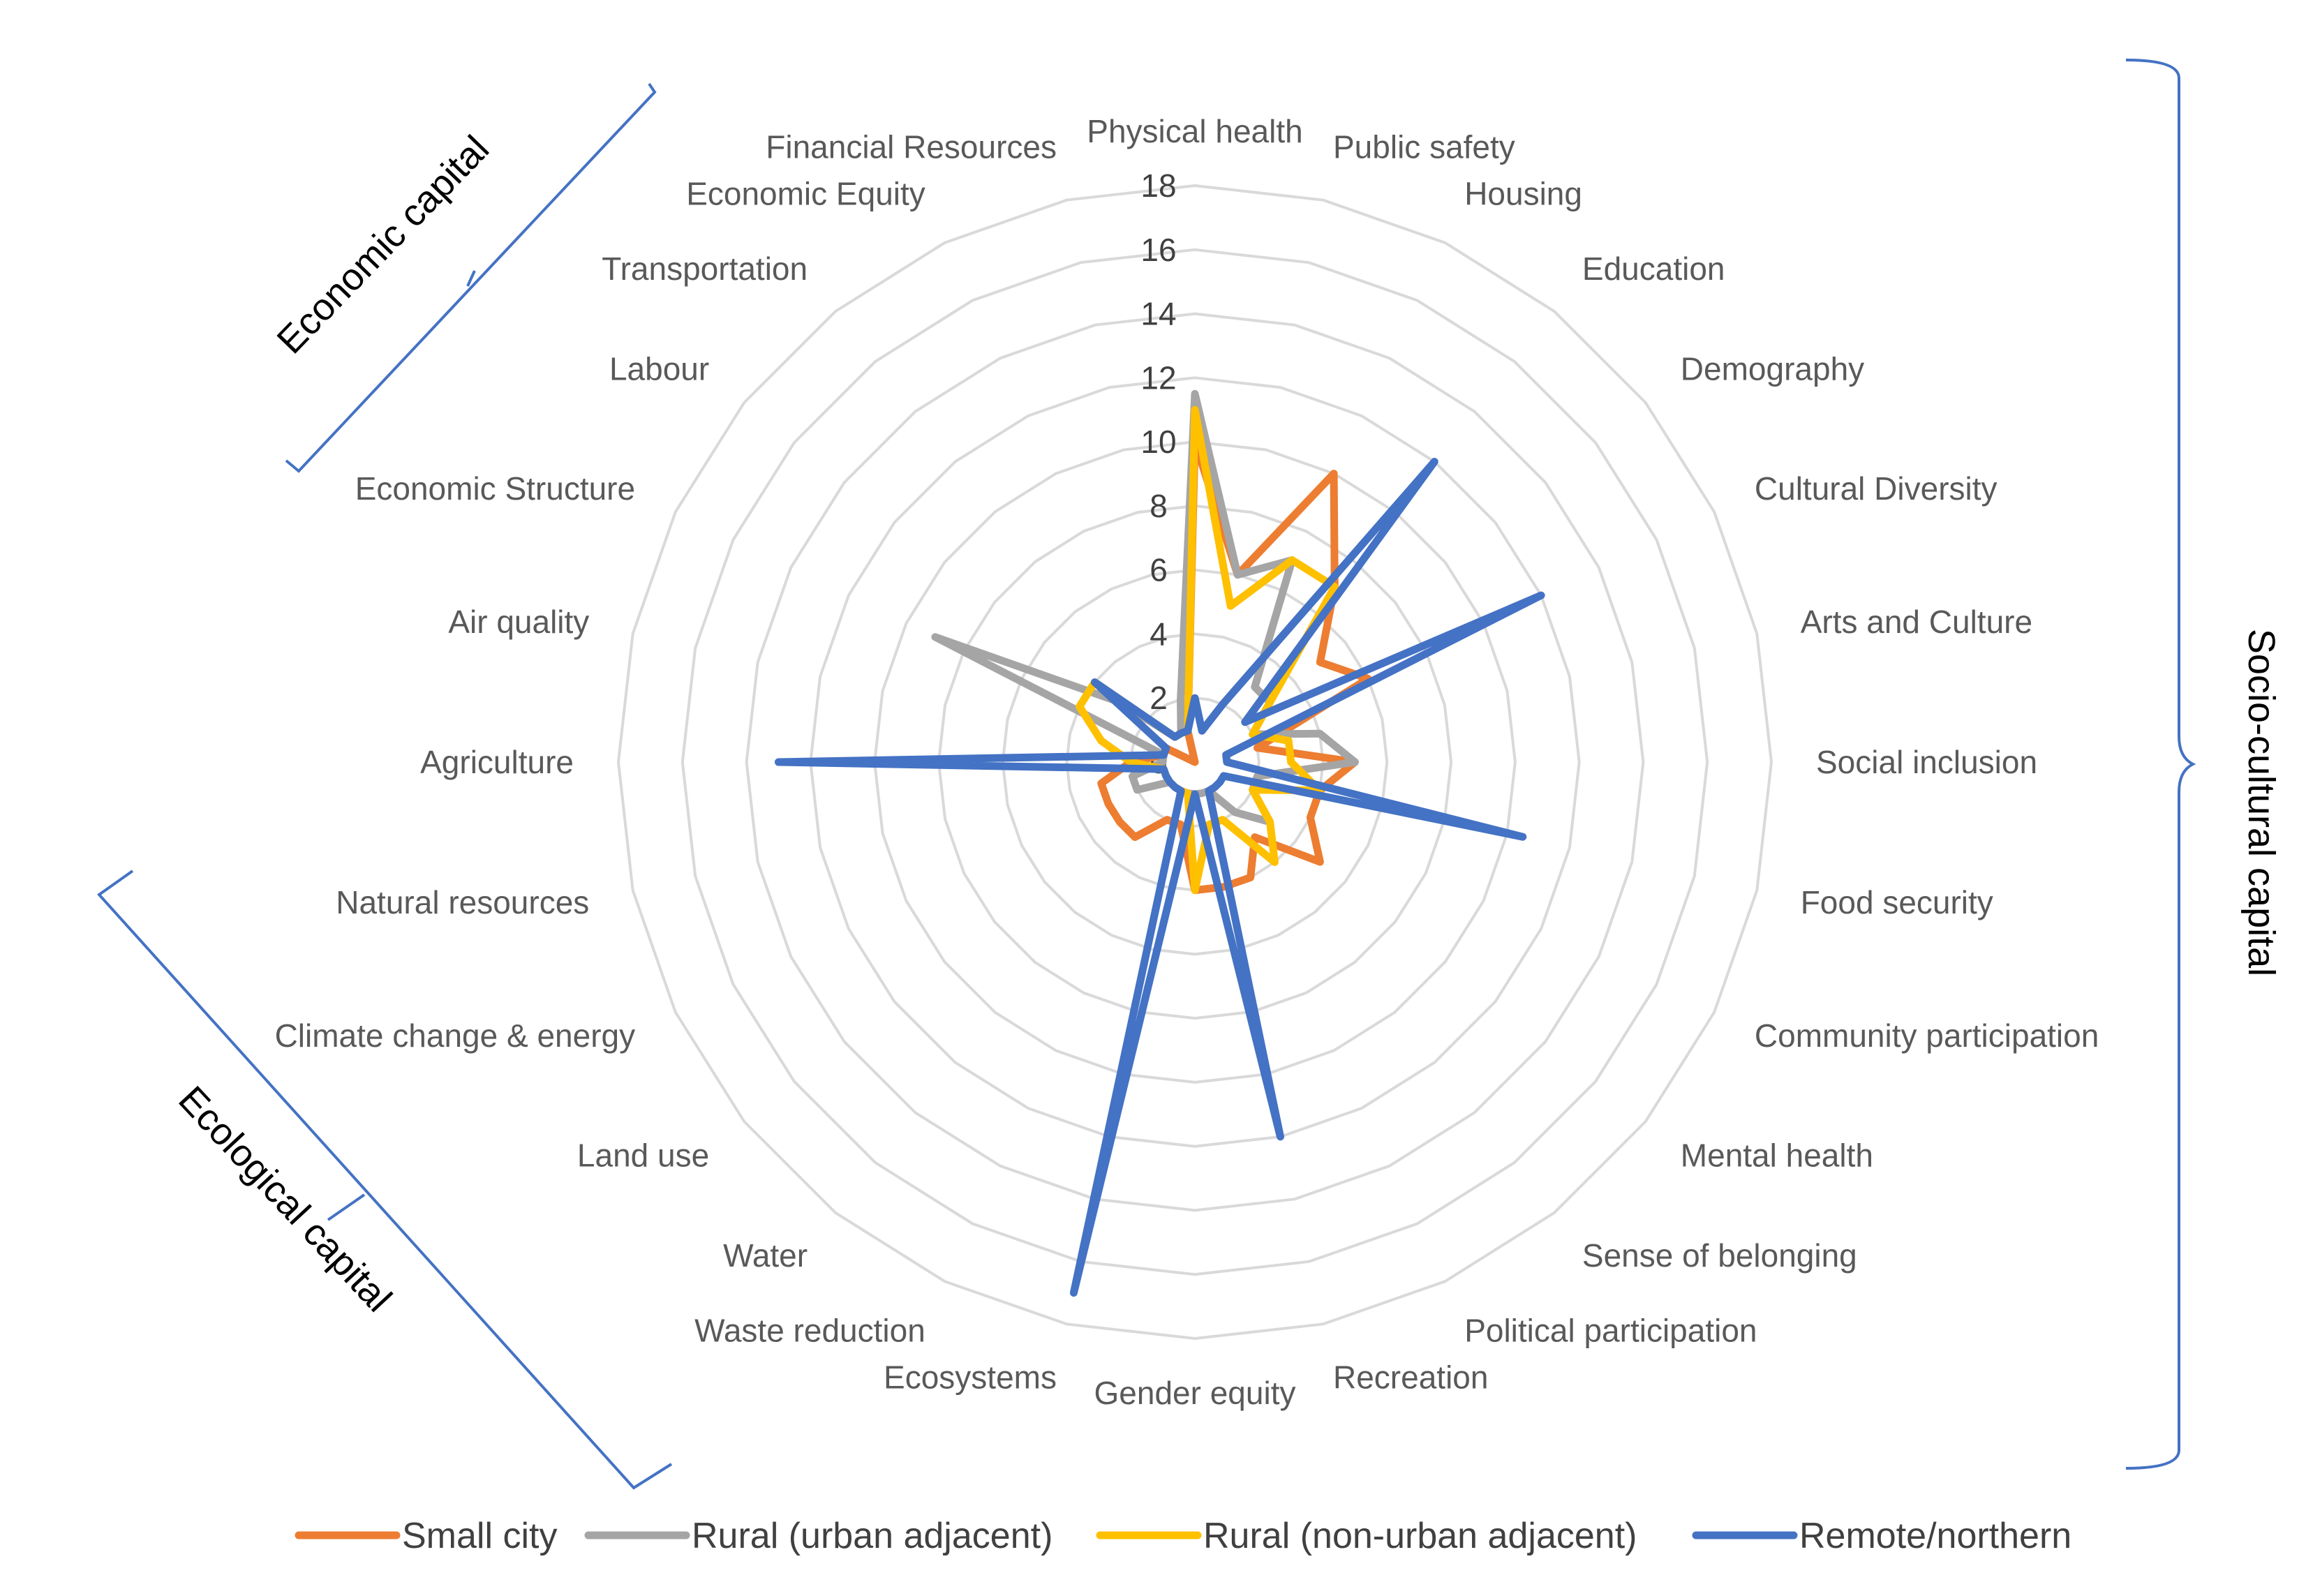  I want to click on category-label: Sense of belonging, so click(1719, 1255).